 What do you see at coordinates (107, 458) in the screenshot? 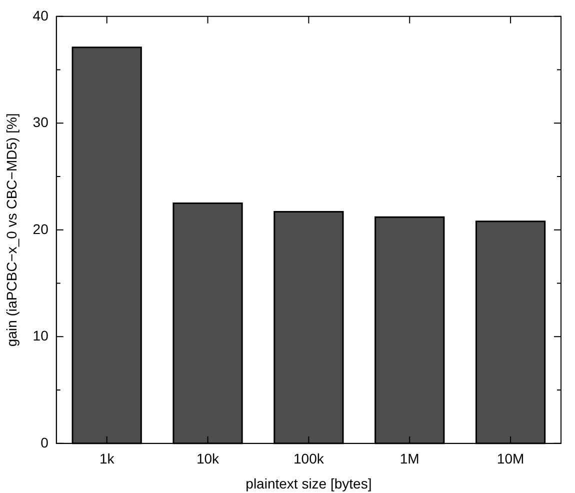
I see `x-tick-label: 1k` at bounding box center [107, 458].